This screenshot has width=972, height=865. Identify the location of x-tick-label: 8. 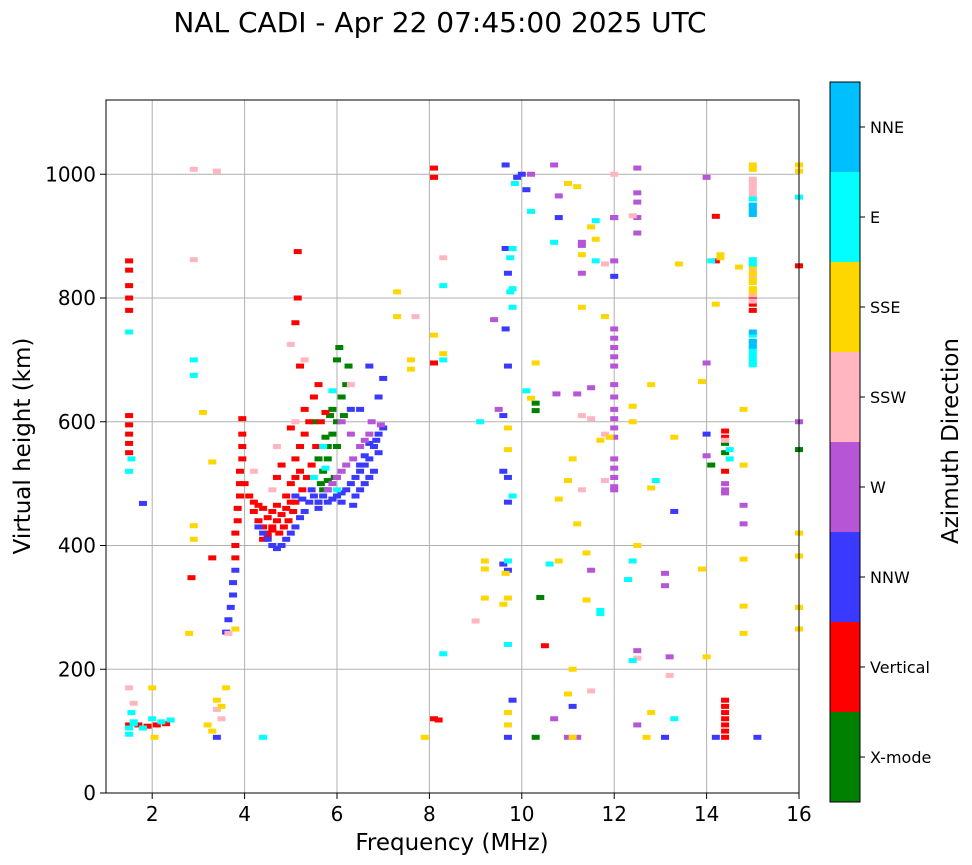
(429, 814).